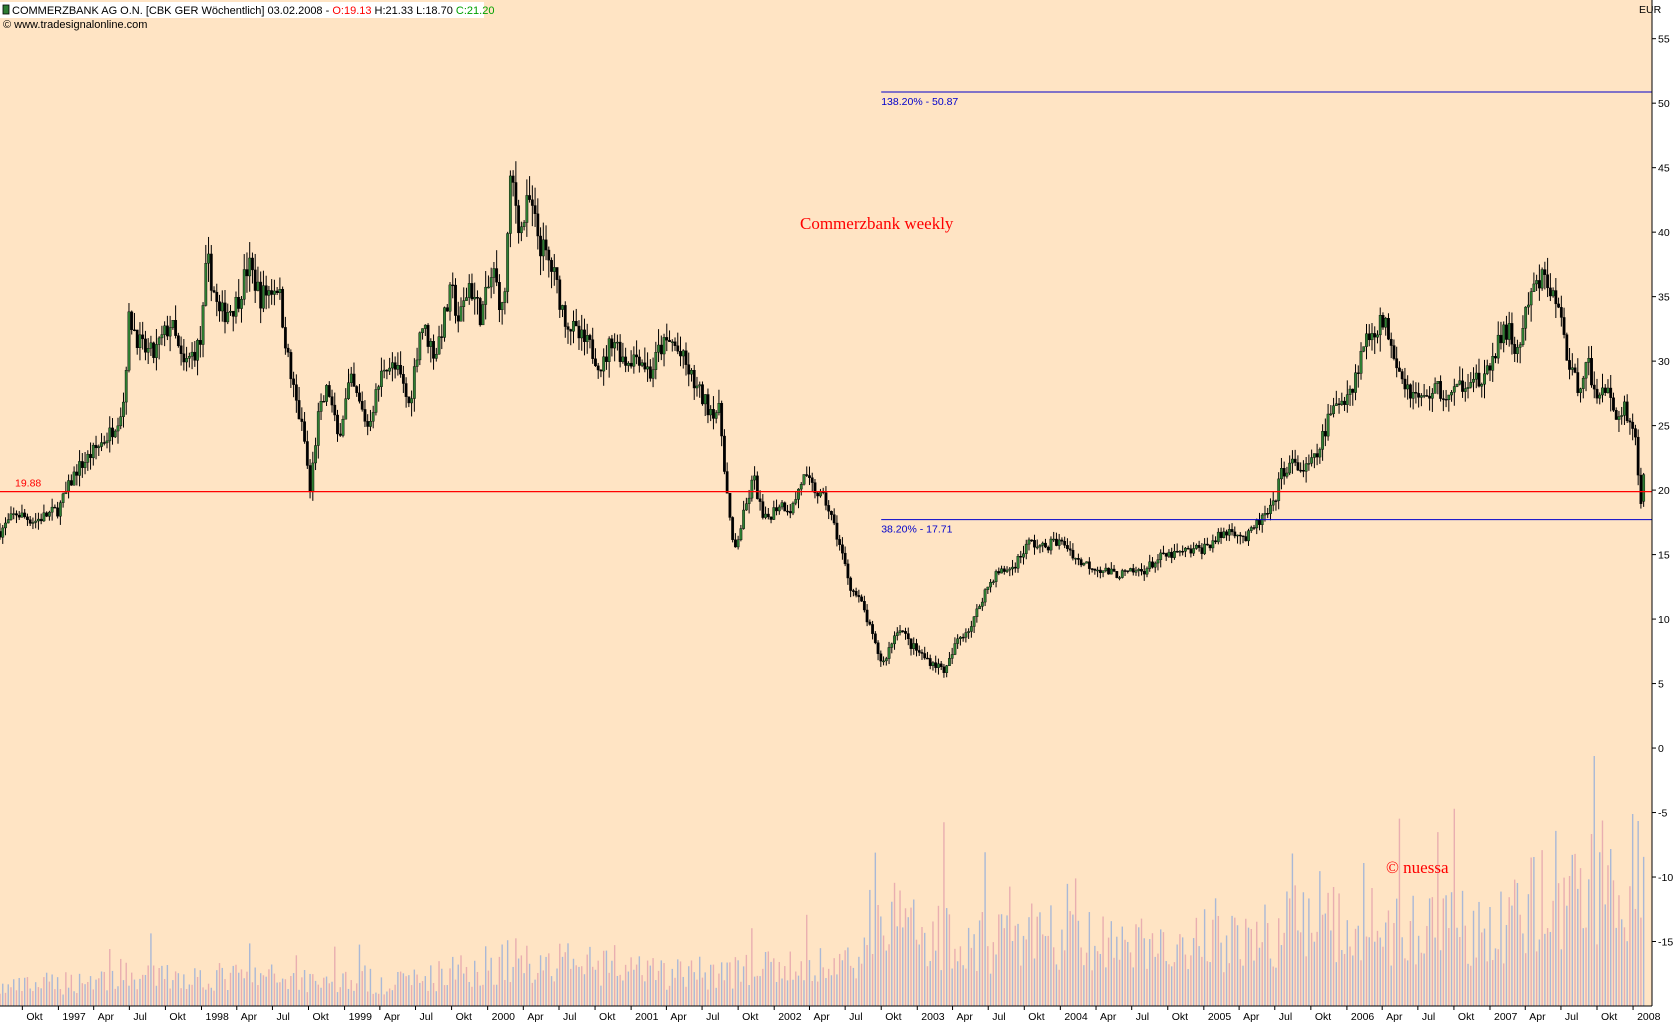 The image size is (1680, 1024). What do you see at coordinates (893, 1017) in the screenshot?
I see `x-tick-label: Okt` at bounding box center [893, 1017].